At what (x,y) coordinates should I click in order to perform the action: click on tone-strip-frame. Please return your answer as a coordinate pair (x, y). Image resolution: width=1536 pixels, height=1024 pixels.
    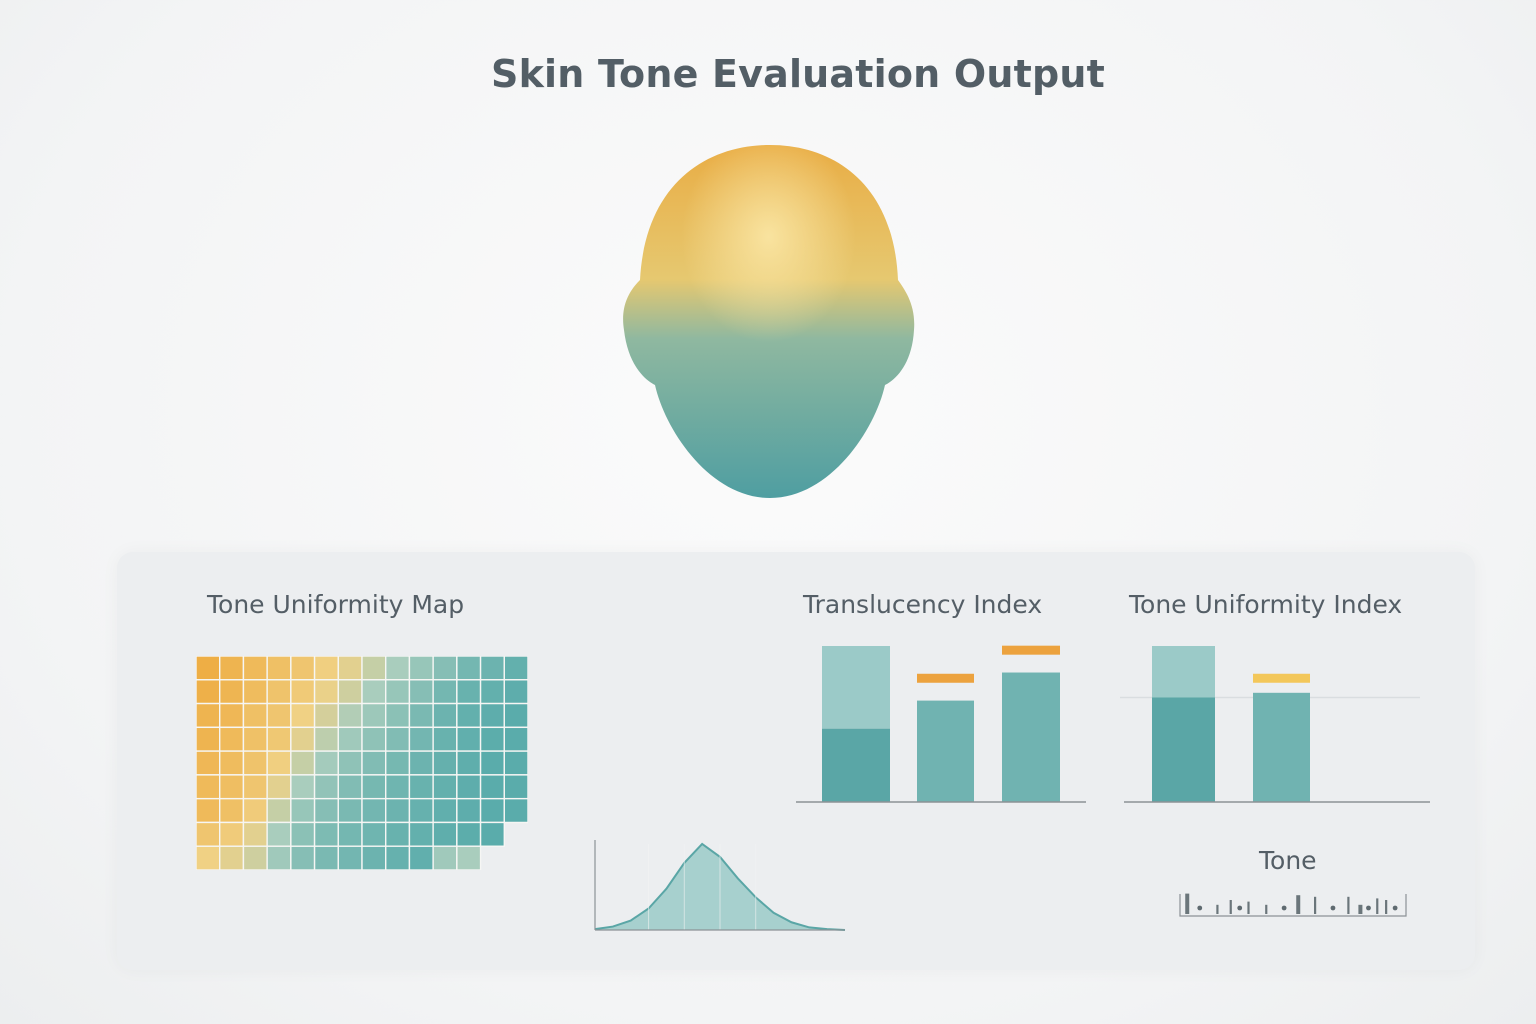
    Looking at the image, I should click on (1293, 905).